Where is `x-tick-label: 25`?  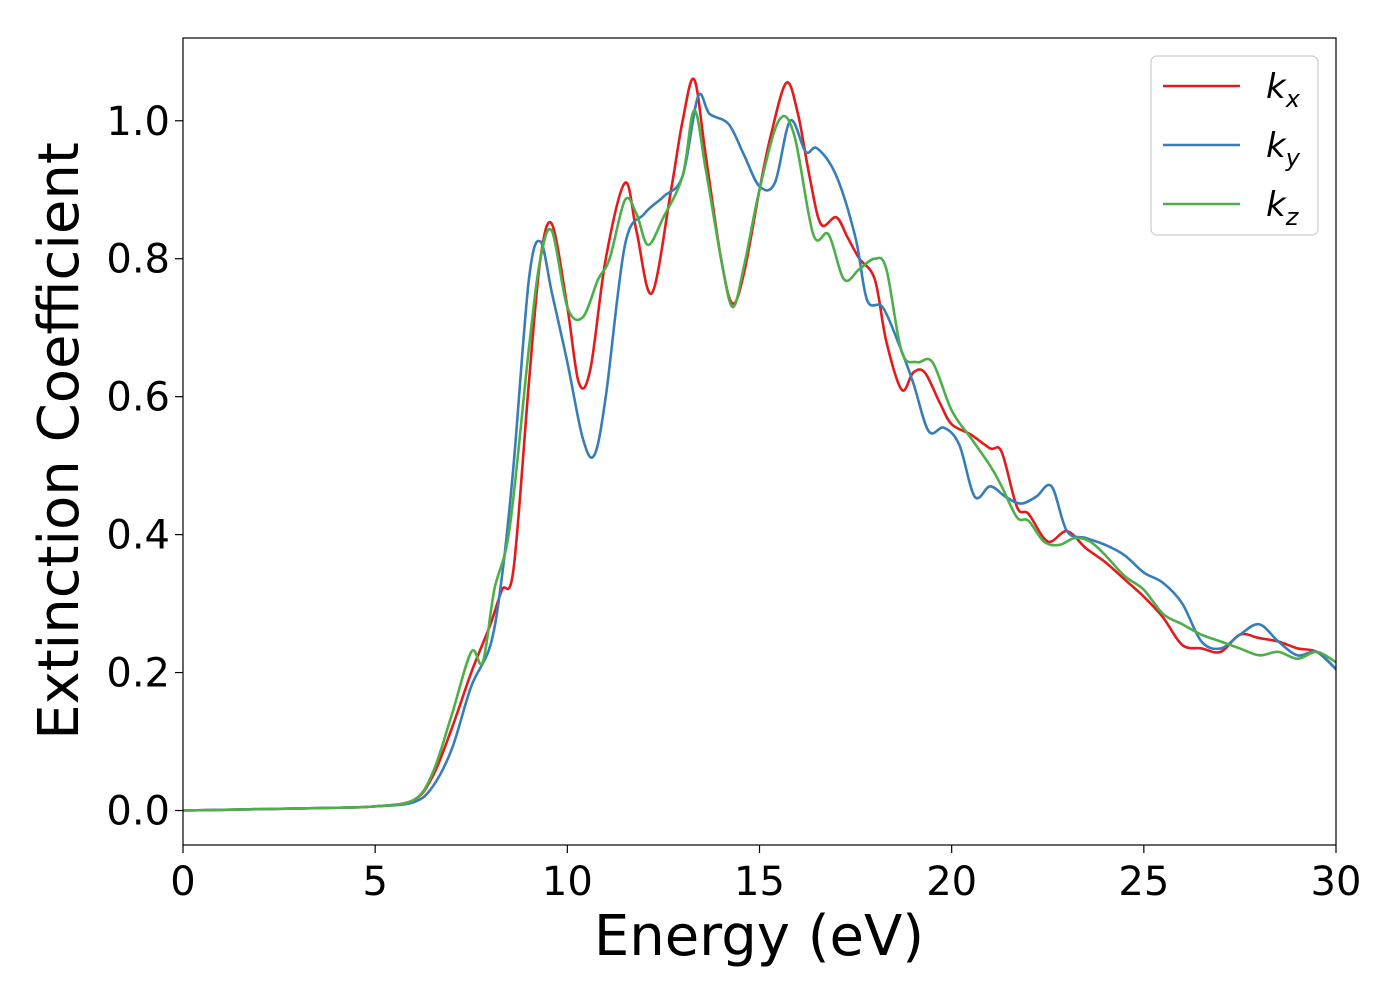 x-tick-label: 25 is located at coordinates (1143, 882).